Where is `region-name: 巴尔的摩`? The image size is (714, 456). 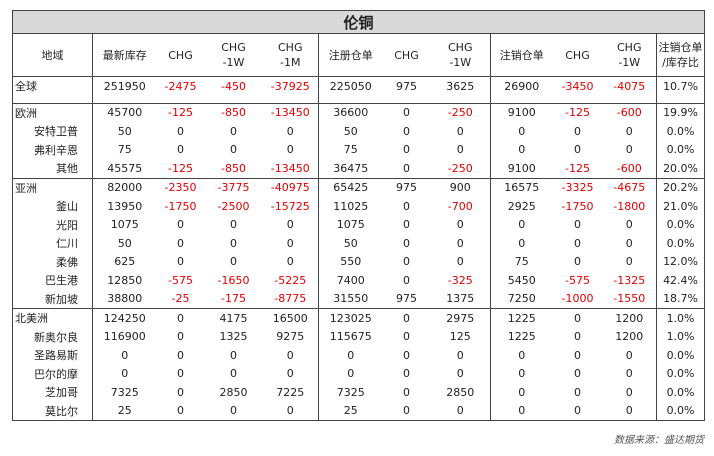 region-name: 巴尔的摩 is located at coordinates (52, 373).